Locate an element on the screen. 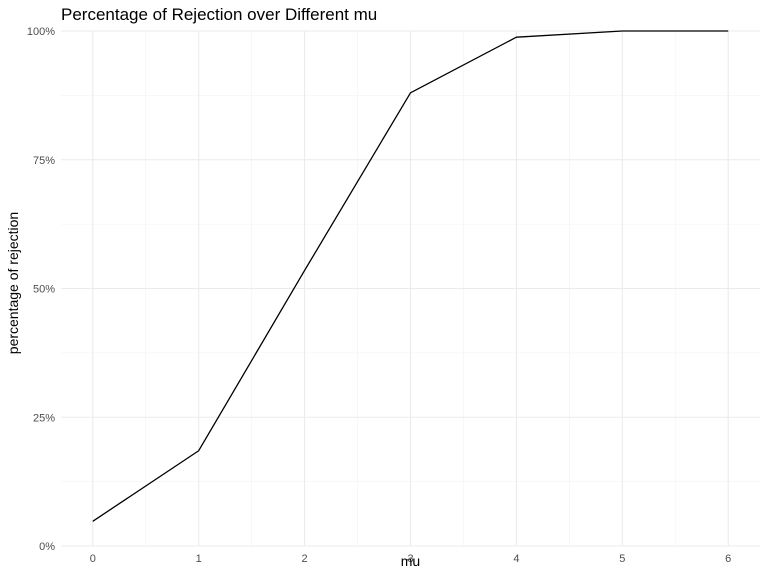  x-tick-label: 6 is located at coordinates (728, 559).